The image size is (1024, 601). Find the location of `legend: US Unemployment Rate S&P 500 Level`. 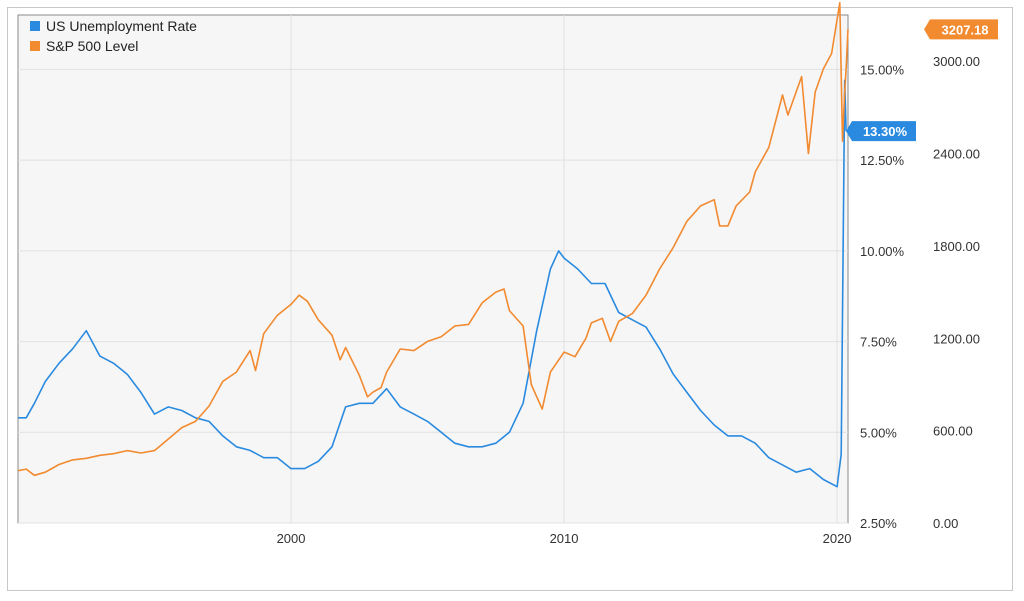

legend: US Unemployment Rate S&P 500 Level is located at coordinates (113, 36).